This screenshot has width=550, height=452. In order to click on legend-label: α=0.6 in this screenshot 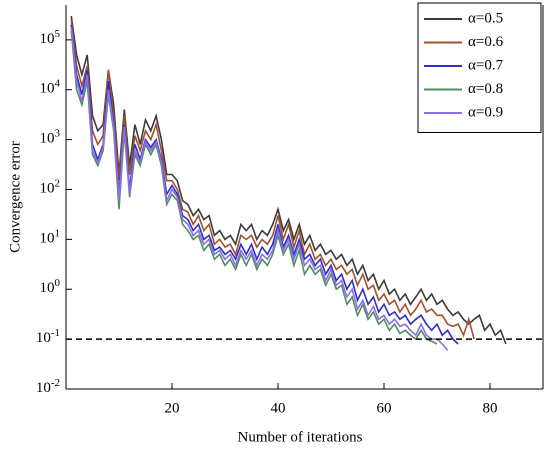, I will do `click(486, 42)`.